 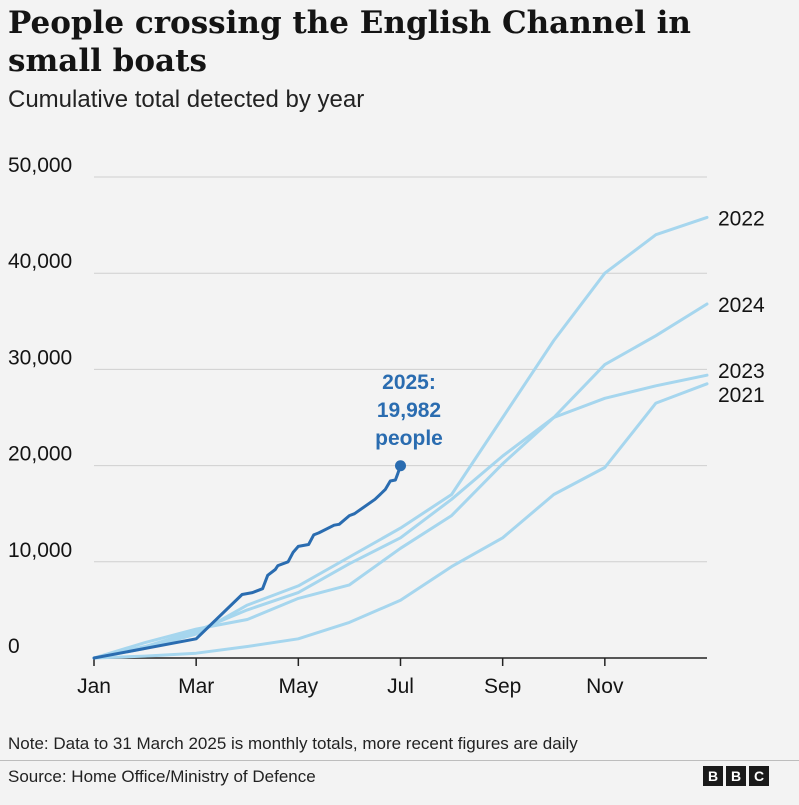 What do you see at coordinates (196, 686) in the screenshot?
I see `x-tick-label: Mar` at bounding box center [196, 686].